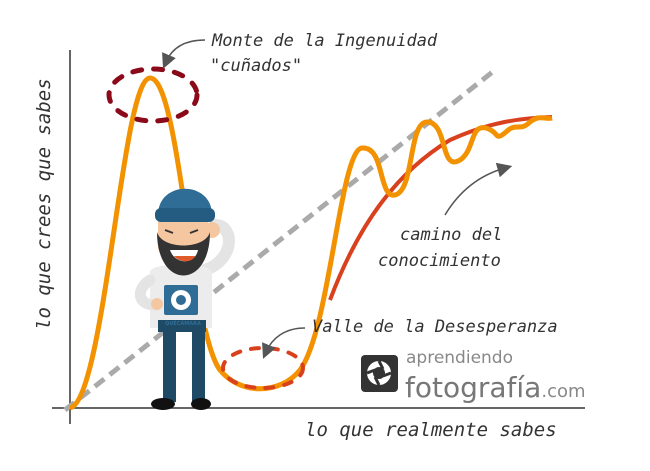 This screenshot has height=471, width=650. I want to click on logo-wordmark: fotografía.com, so click(495, 387).